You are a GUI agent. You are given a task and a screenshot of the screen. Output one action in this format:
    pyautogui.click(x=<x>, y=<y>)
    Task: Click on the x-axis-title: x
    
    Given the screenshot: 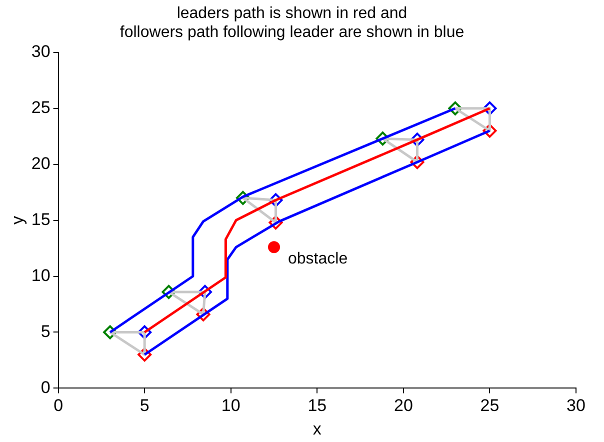 What is the action you would take?
    pyautogui.click(x=317, y=428)
    